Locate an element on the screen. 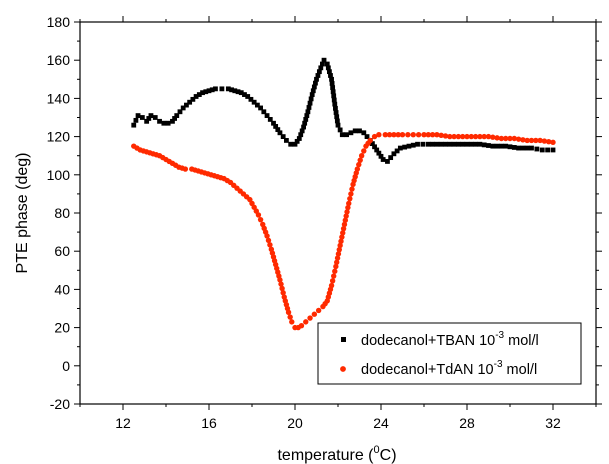 This screenshot has height=464, width=609. legend-label-tdan-suffix: mol/l is located at coordinates (520, 370).